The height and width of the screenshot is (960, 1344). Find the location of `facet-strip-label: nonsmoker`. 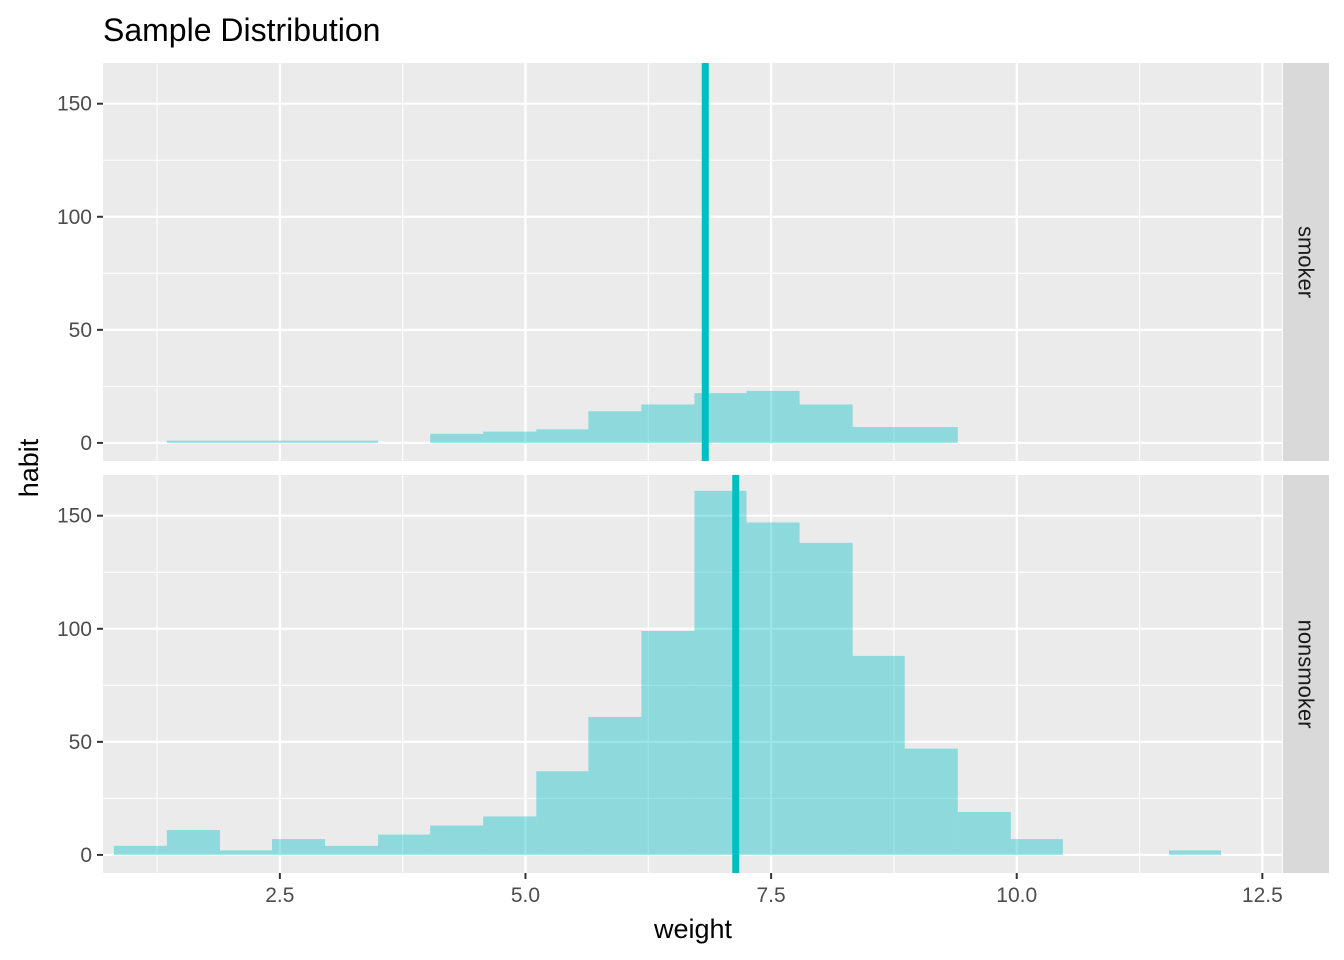

facet-strip-label: nonsmoker is located at coordinates (1306, 674).